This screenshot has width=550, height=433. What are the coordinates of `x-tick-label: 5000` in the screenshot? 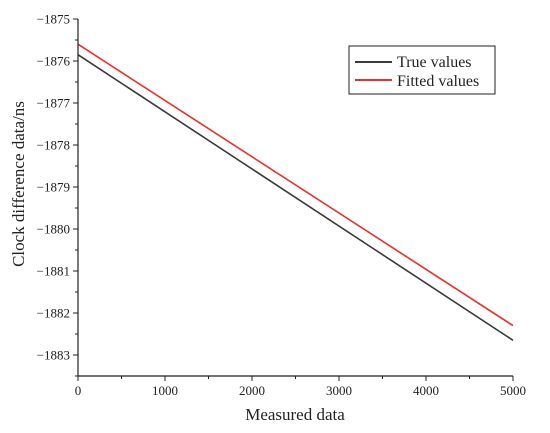 It's located at (513, 390).